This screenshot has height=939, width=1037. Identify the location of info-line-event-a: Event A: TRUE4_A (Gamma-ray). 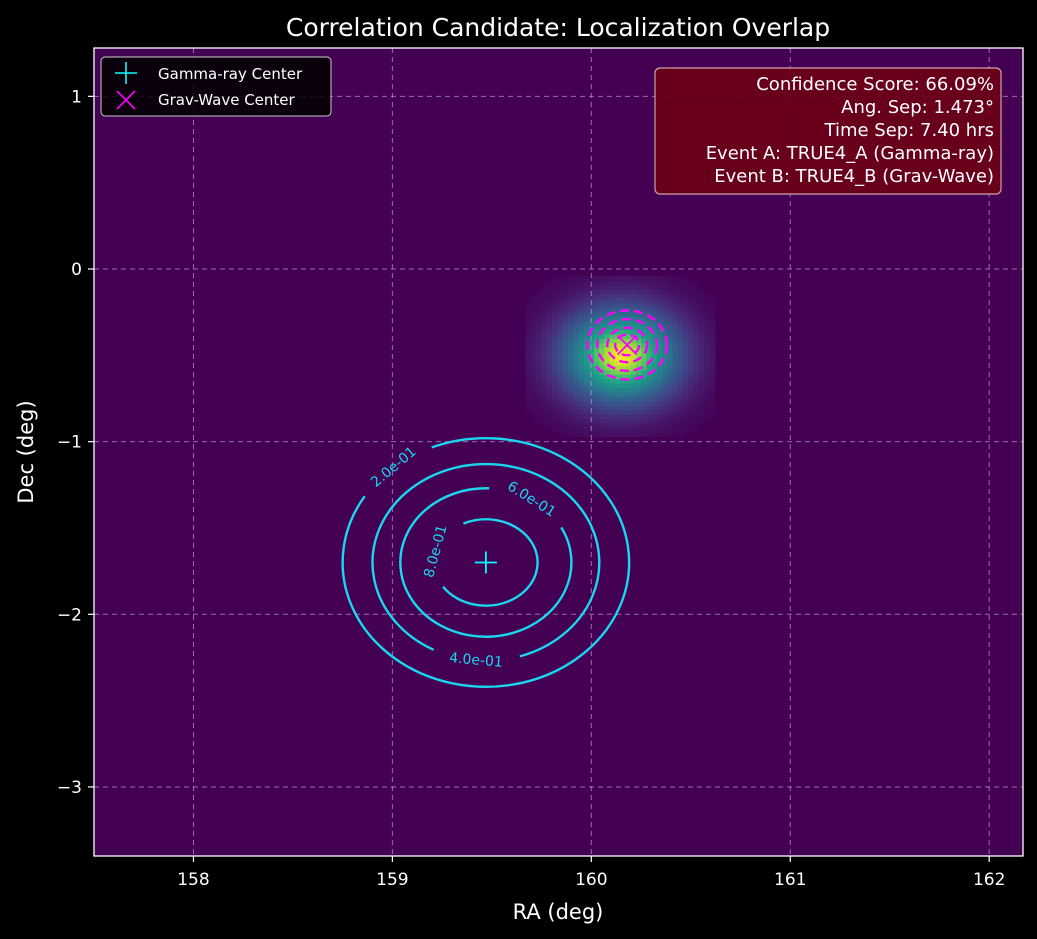
(850, 153).